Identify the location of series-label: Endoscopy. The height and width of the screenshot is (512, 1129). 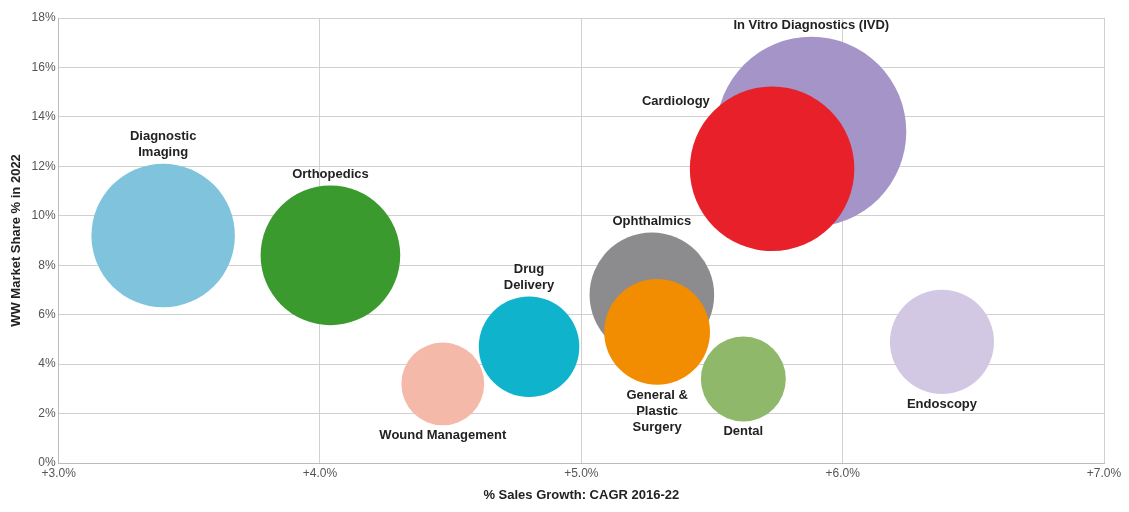
(942, 403).